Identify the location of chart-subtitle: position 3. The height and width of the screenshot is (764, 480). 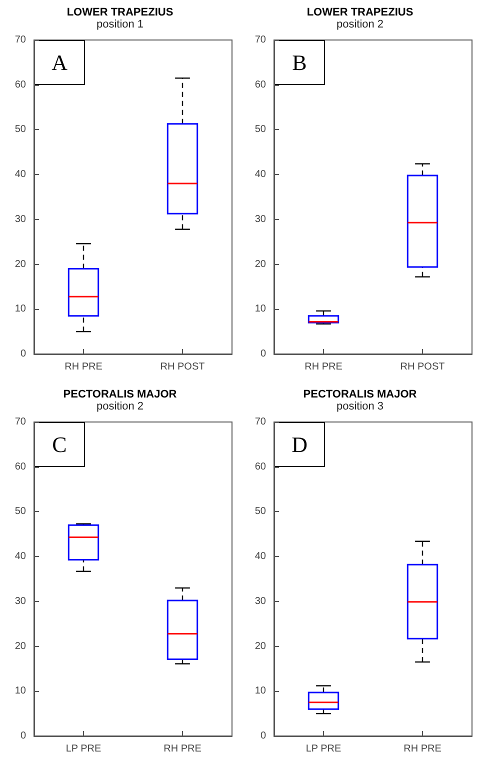
(360, 406).